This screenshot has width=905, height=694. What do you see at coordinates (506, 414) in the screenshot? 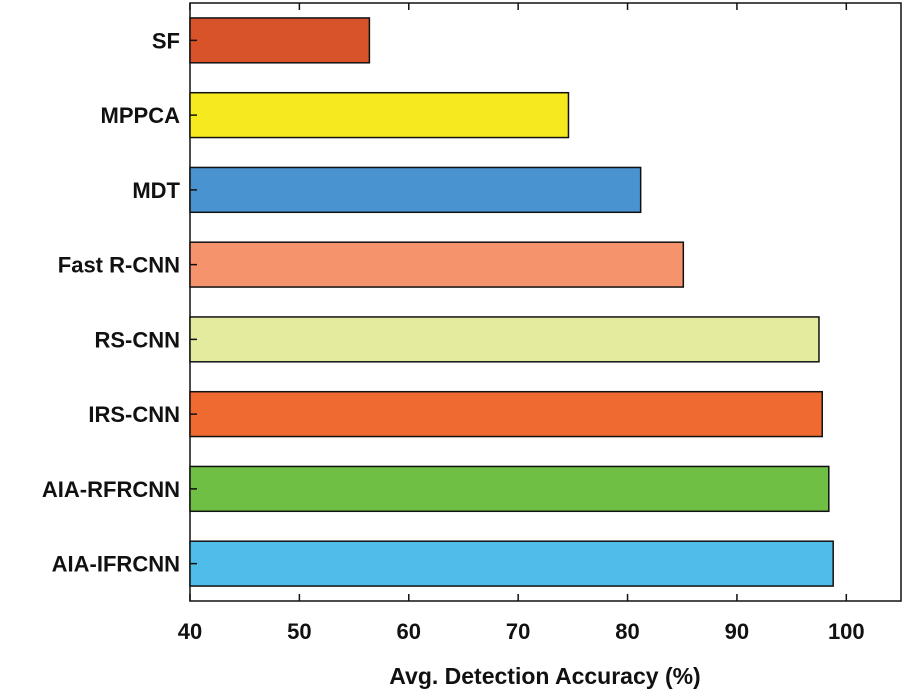
I see `bar-irs-cnn` at bounding box center [506, 414].